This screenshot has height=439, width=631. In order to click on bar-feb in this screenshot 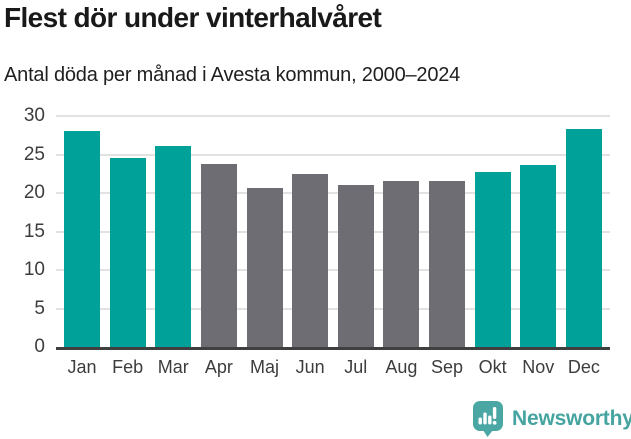, I will do `click(127, 252)`.